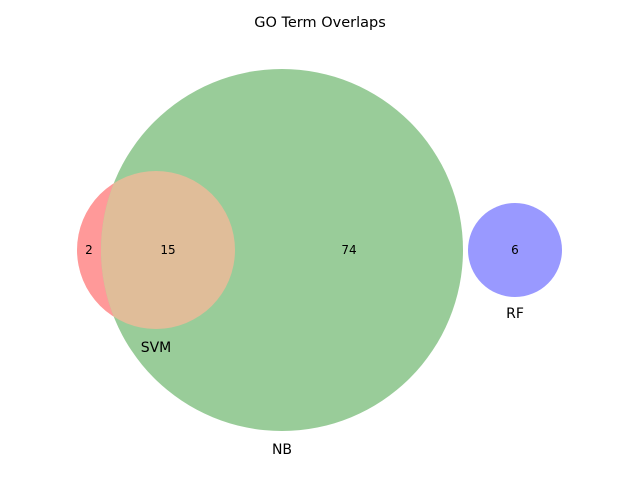 This screenshot has height=480, width=640. What do you see at coordinates (89, 250) in the screenshot?
I see `count-svm-only: 2` at bounding box center [89, 250].